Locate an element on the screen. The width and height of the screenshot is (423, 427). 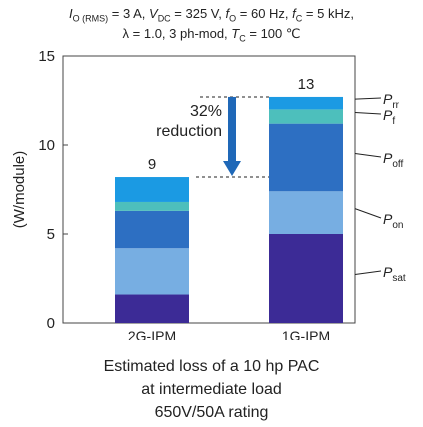
y-tick-label: 10 is located at coordinates (46, 145).